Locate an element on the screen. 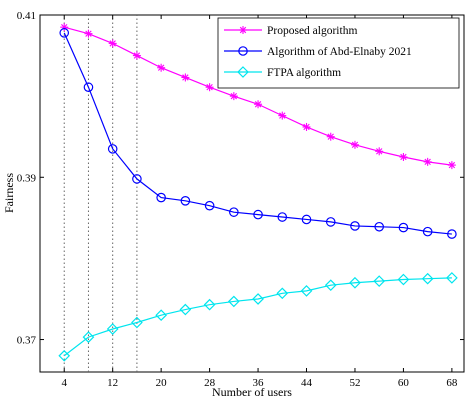 The height and width of the screenshot is (405, 474). x-axis-label: Number of users is located at coordinates (252, 392).